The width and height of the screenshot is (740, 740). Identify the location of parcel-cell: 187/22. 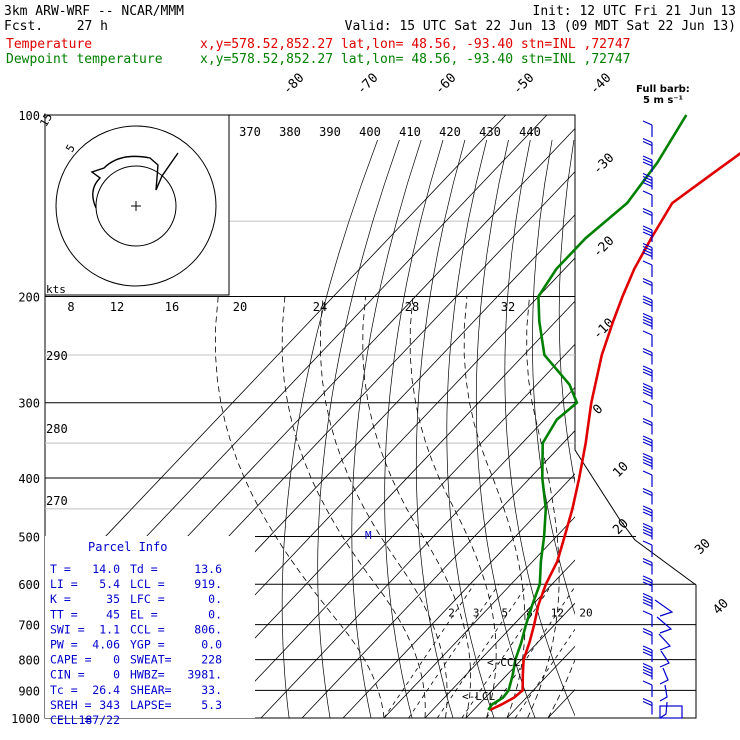
(99, 720).